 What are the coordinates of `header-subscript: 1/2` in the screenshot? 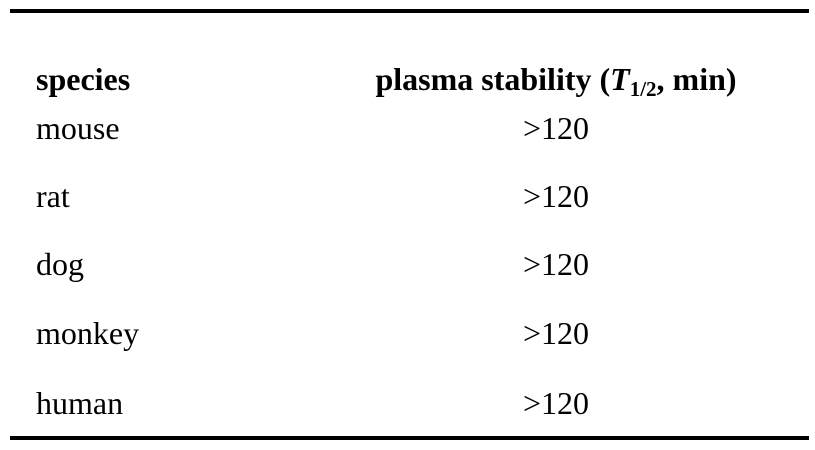 It's located at (643, 89).